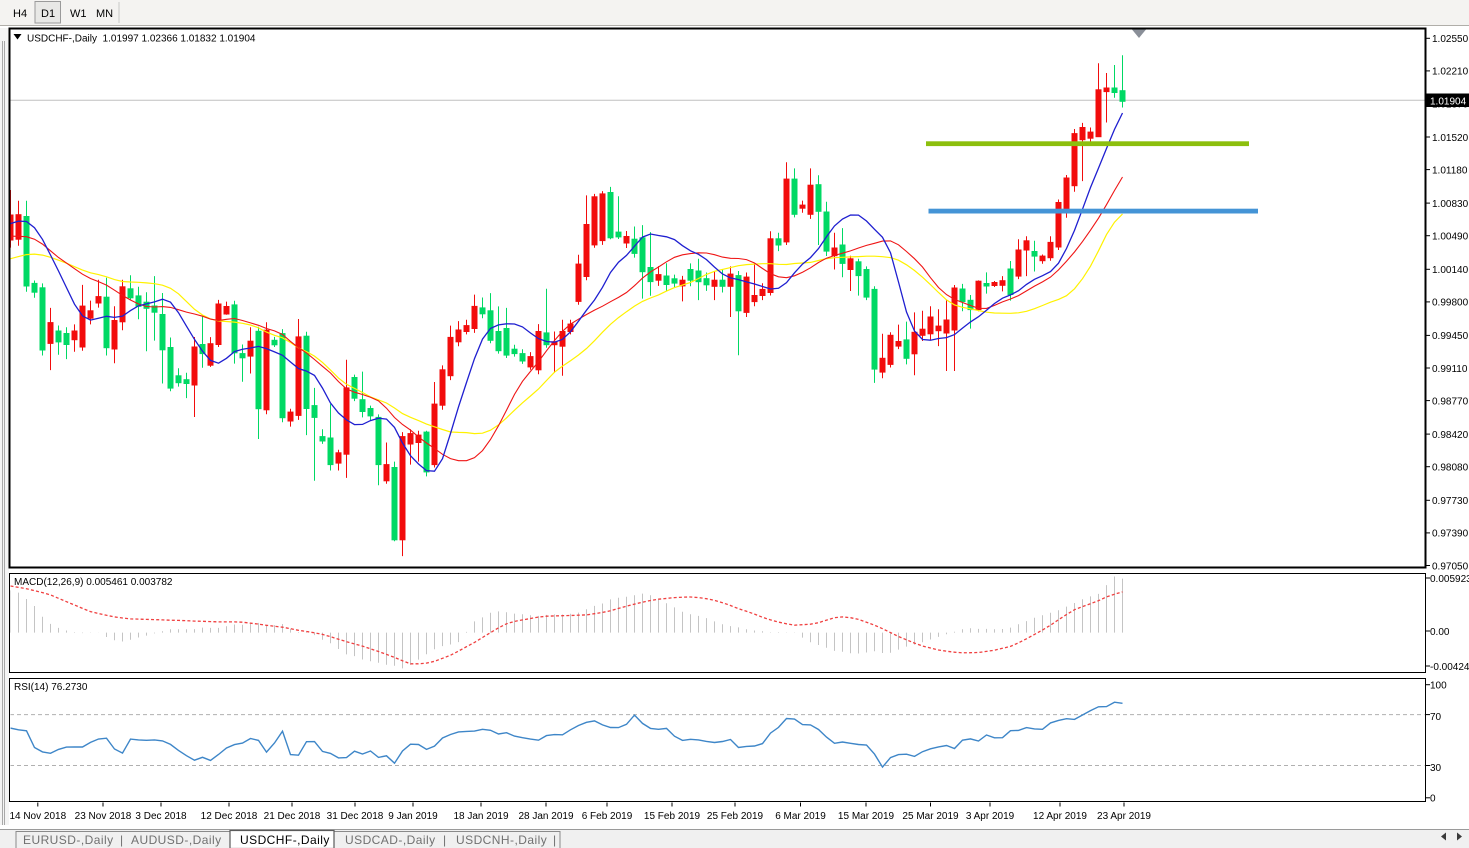 The height and width of the screenshot is (848, 1469). Describe the element at coordinates (1450, 39) in the screenshot. I see `svg-text: 1.02550` at that location.